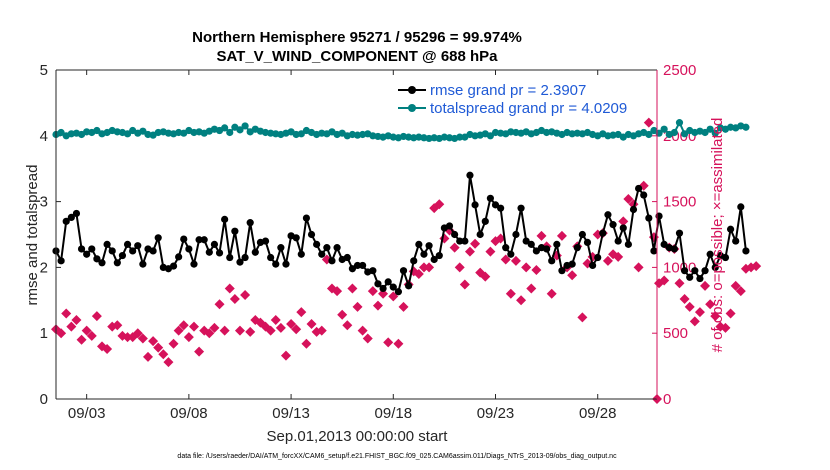  I want to click on y2-tick-label: 1500, so click(679, 202).